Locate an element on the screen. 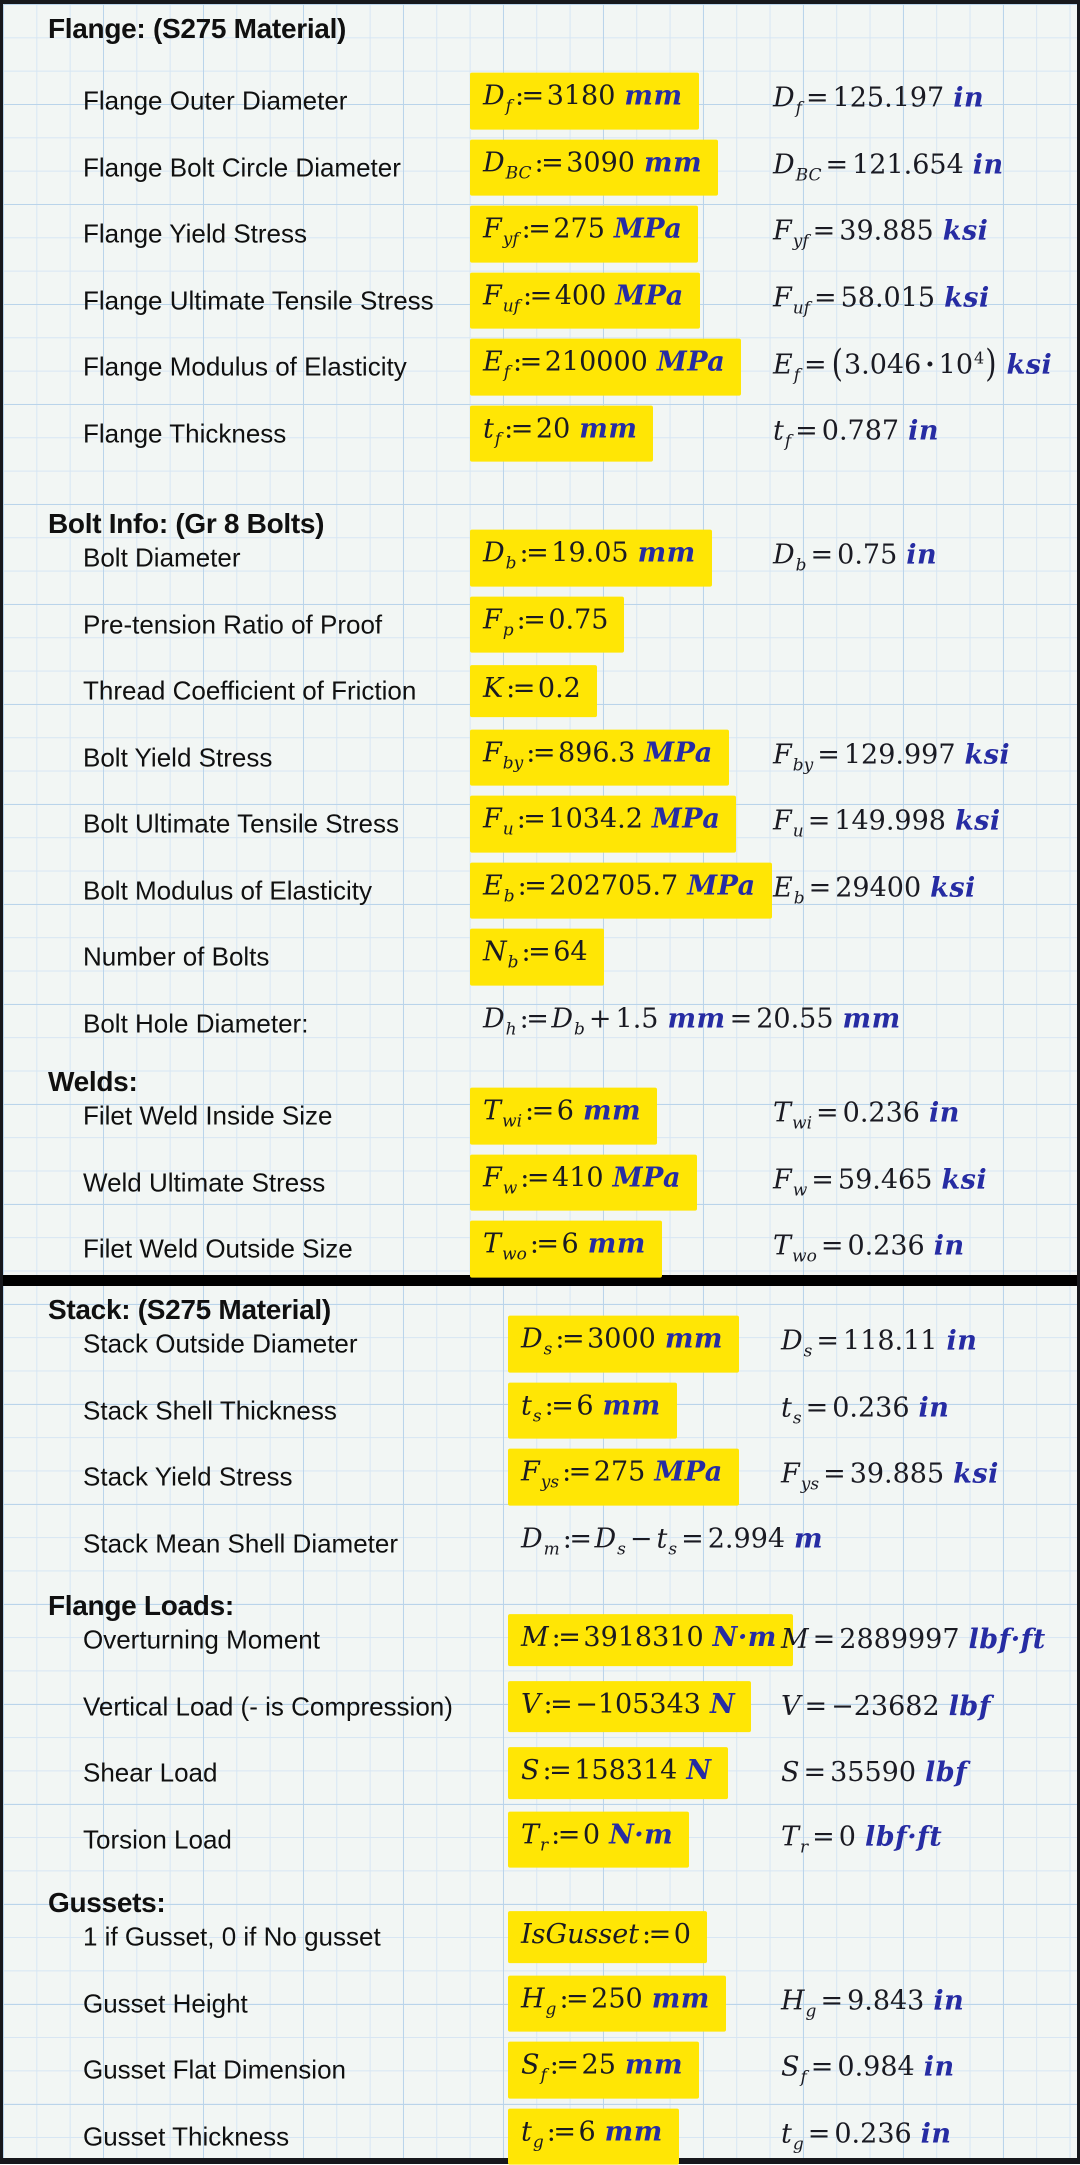 Image resolution: width=1080 pixels, height=2165 pixels. tok-number: 3090 is located at coordinates (600, 163).